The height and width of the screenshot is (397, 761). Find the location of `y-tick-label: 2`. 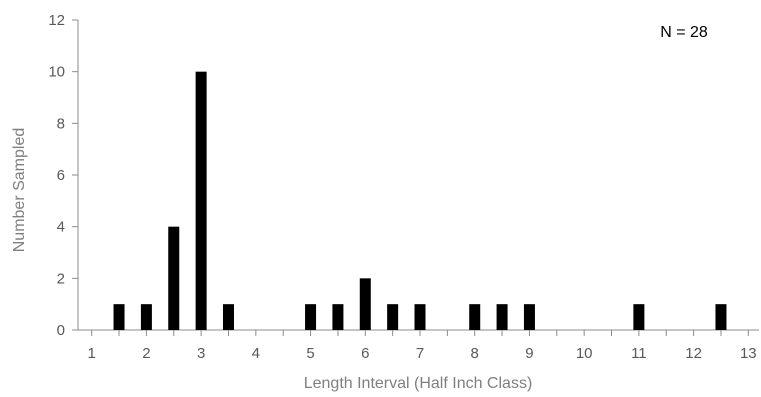

y-tick-label: 2 is located at coordinates (61, 278).